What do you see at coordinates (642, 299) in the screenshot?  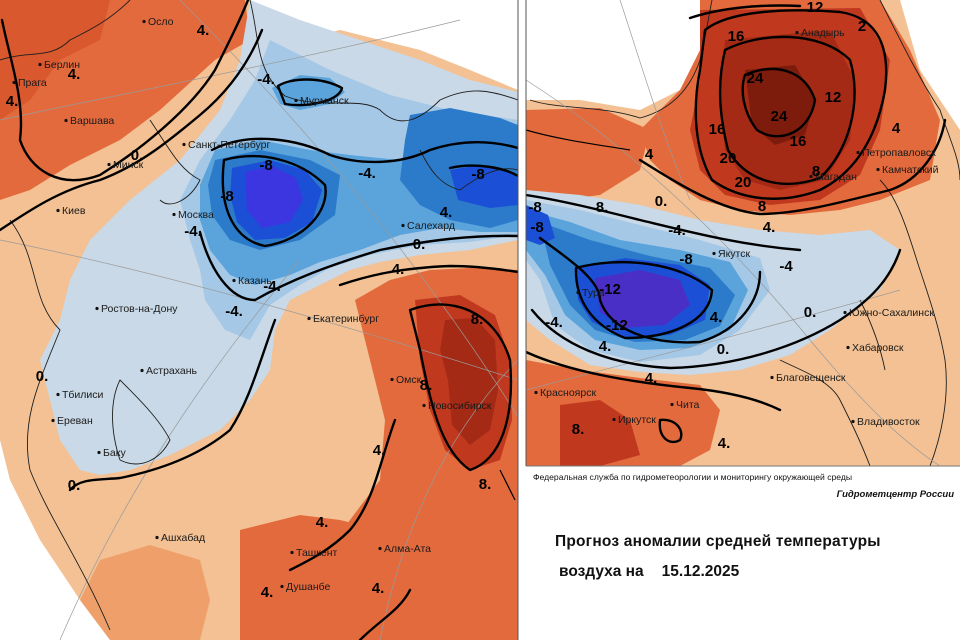 I see `east-extreme-cold-core` at bounding box center [642, 299].